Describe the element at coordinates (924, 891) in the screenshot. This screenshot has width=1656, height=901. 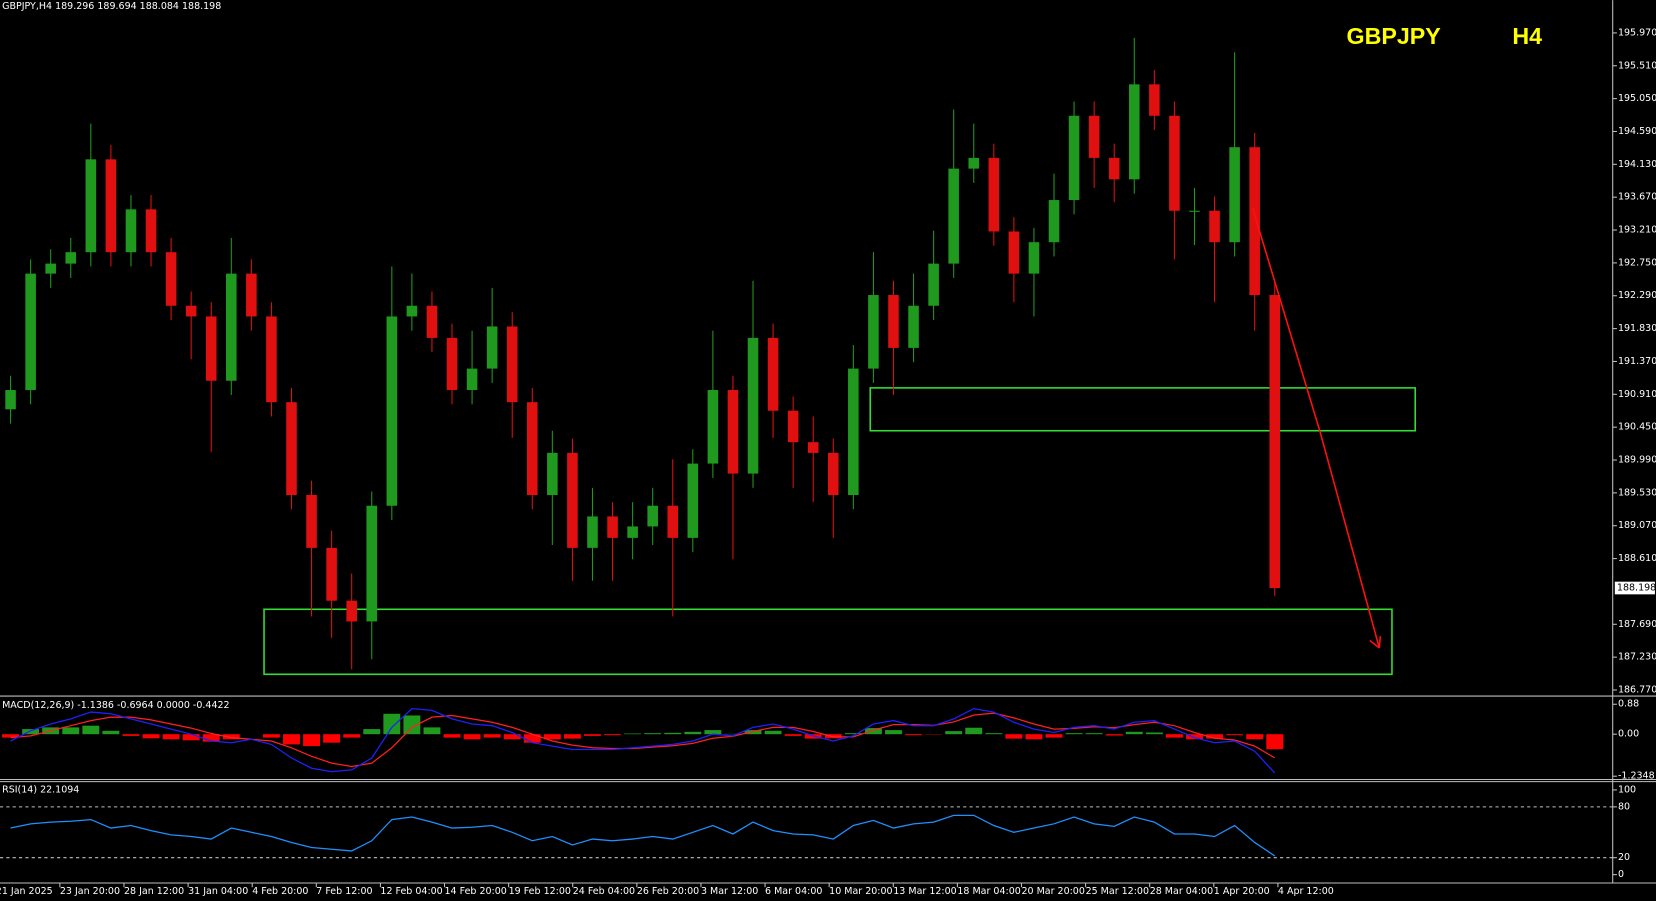
I see `x-tick-label: 13 Mar 12:00` at that location.